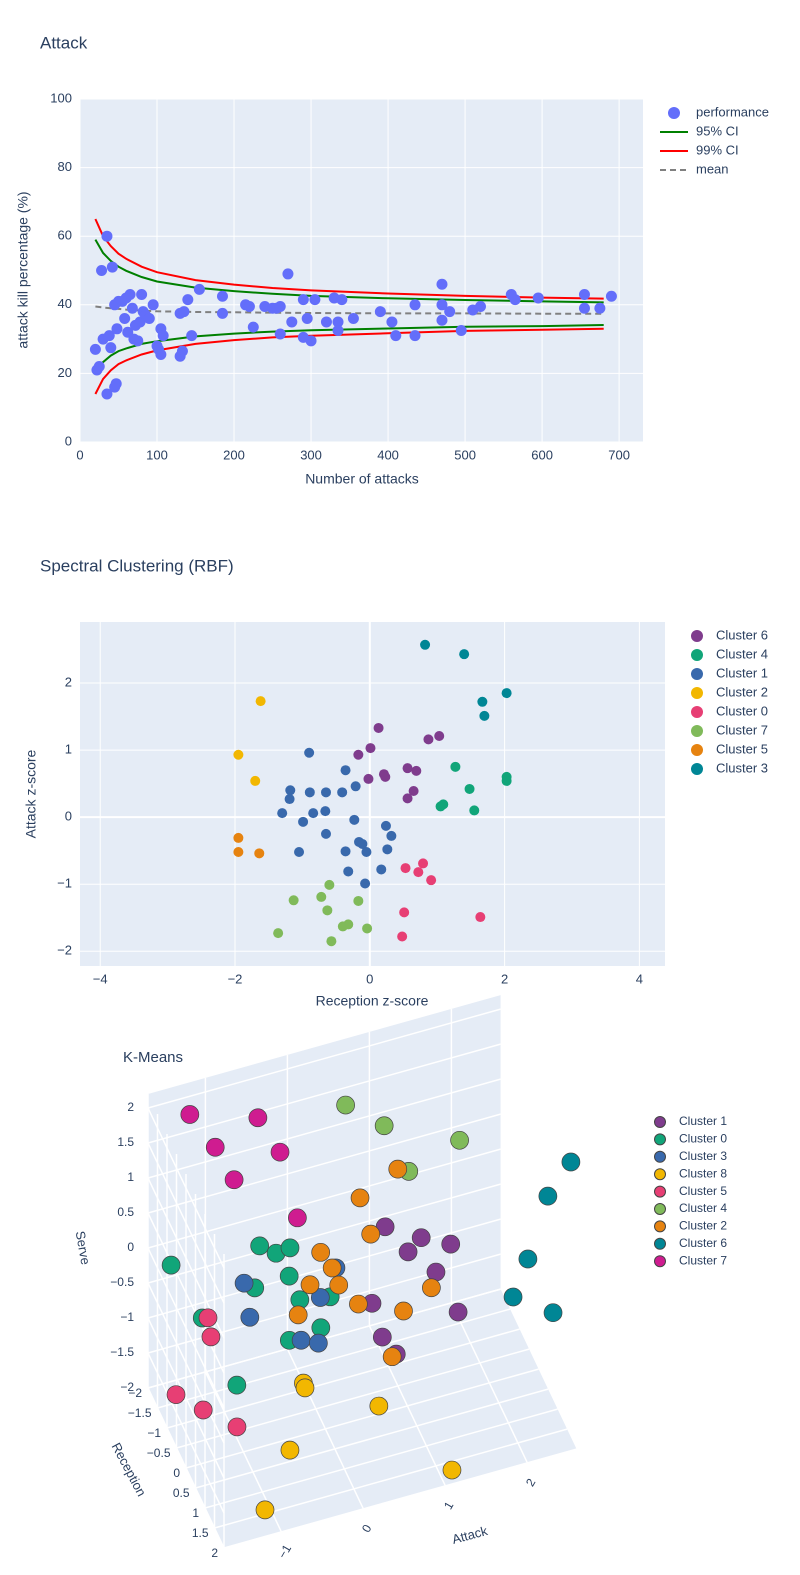  What do you see at coordinates (157, 454) in the screenshot?
I see `x-tick-label: 100` at bounding box center [157, 454].